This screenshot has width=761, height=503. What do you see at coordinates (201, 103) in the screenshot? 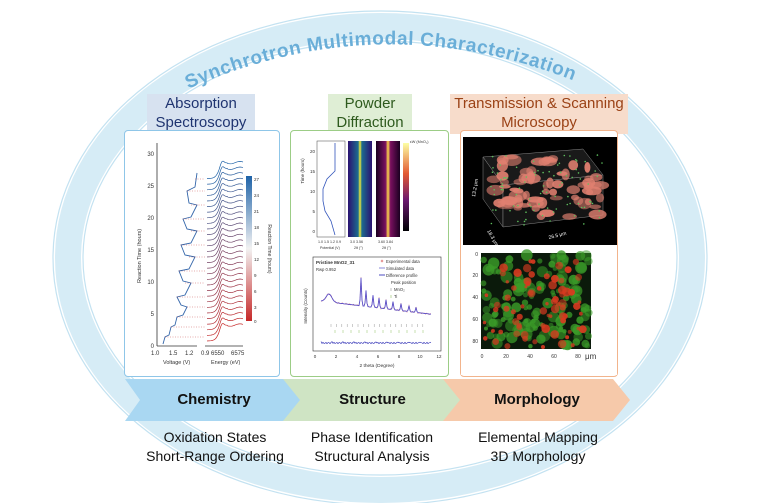
I see `absorption-title-line1: Absorption` at bounding box center [201, 103].